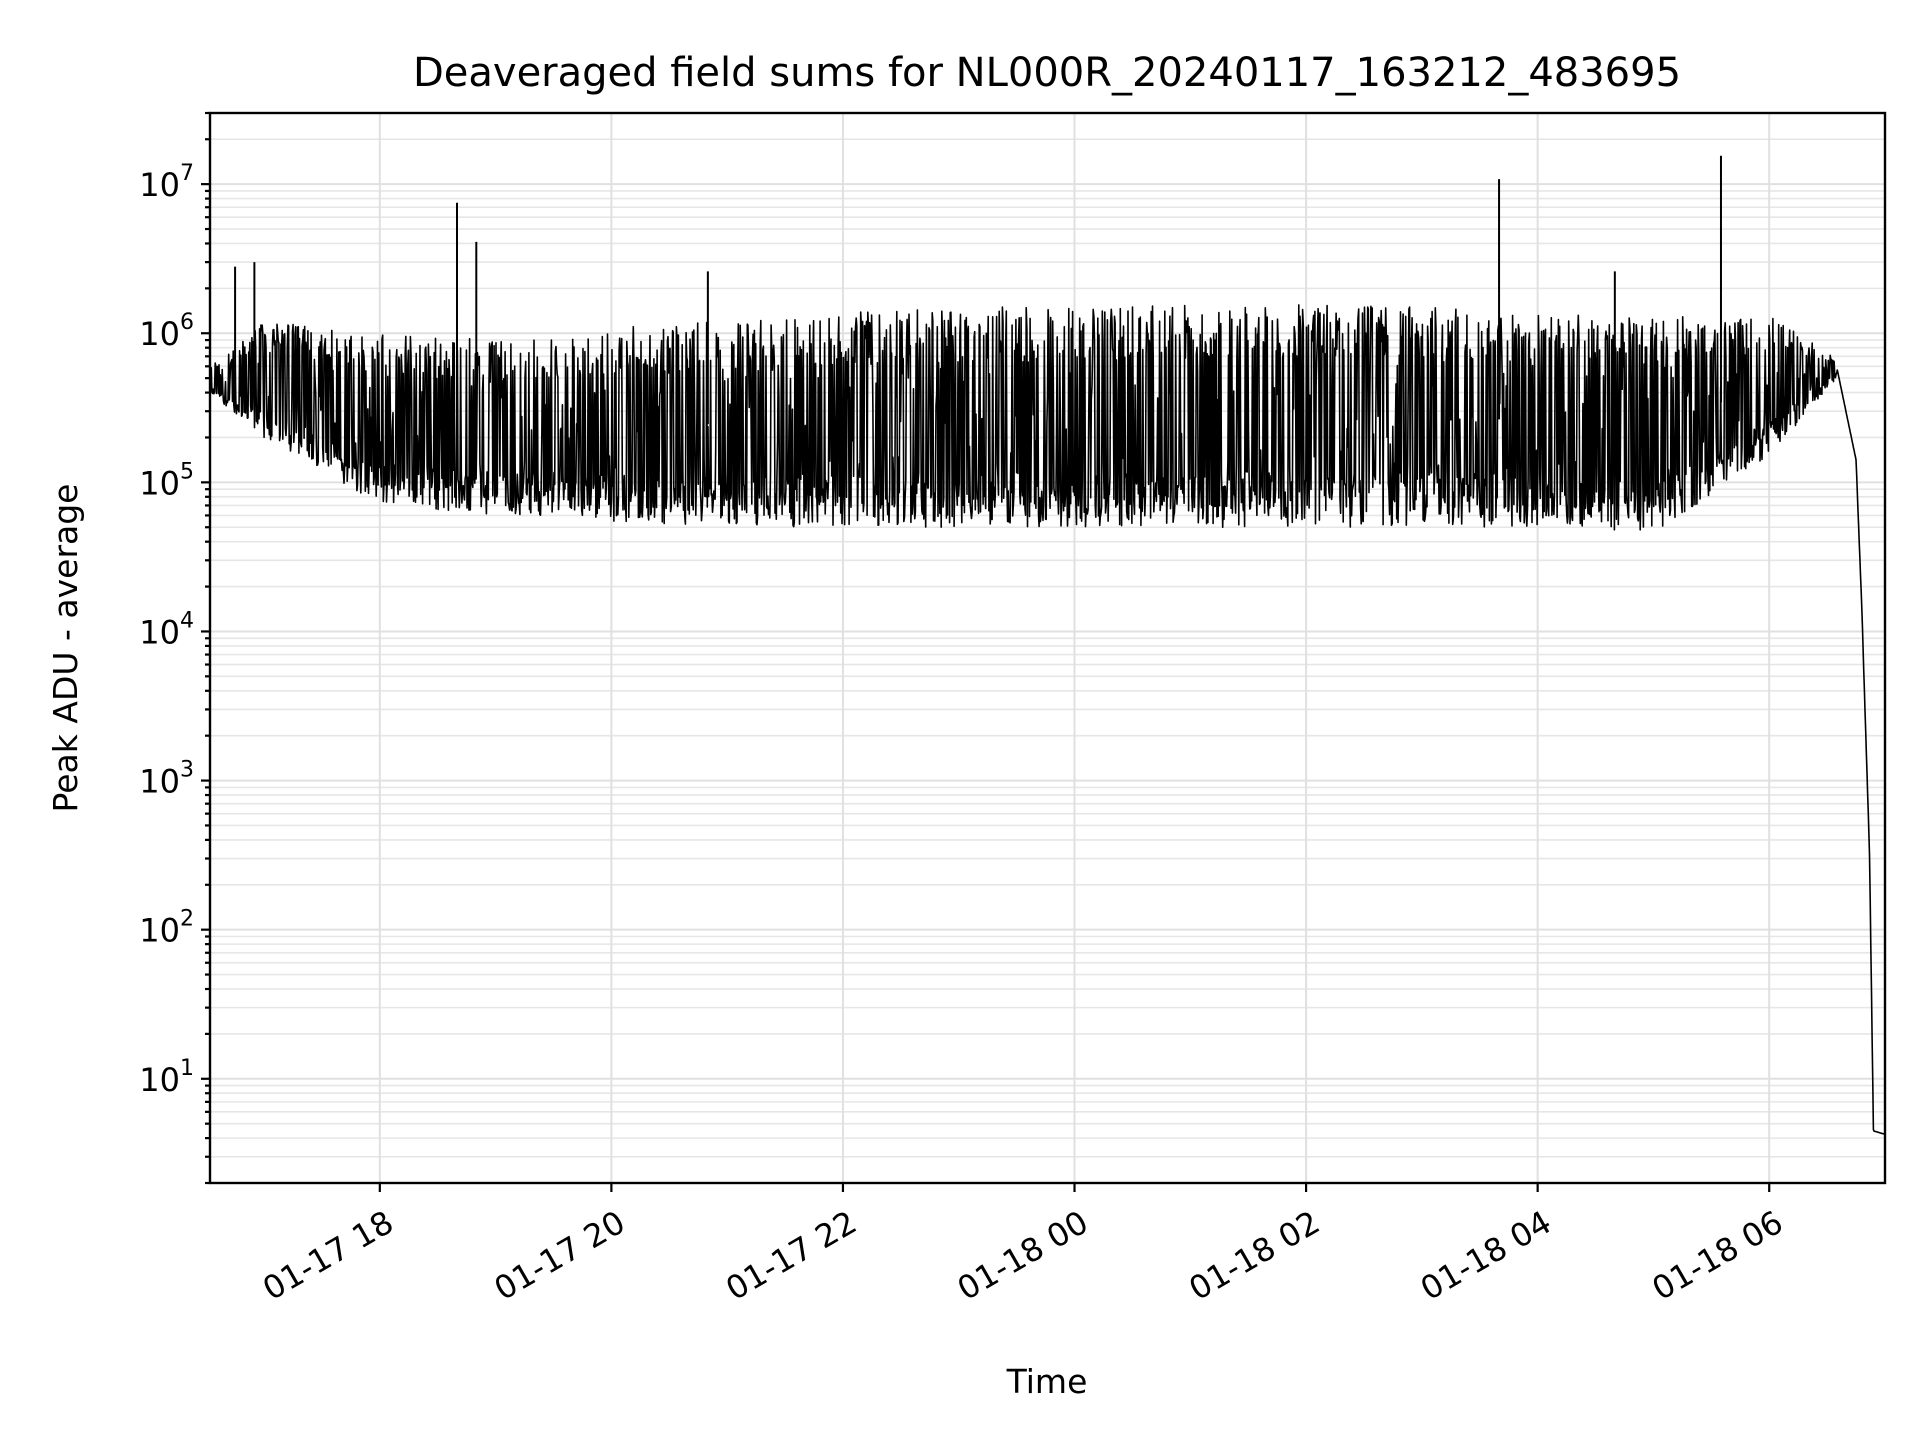  Describe the element at coordinates (166, 480) in the screenshot. I see `y-tick-label: 10⁵` at that location.